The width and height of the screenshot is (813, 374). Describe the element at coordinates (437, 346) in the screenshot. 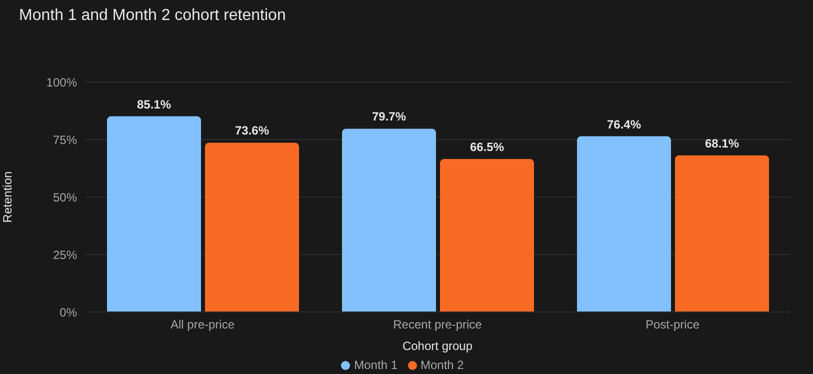

I see `x-axis-title: Cohort group` at that location.